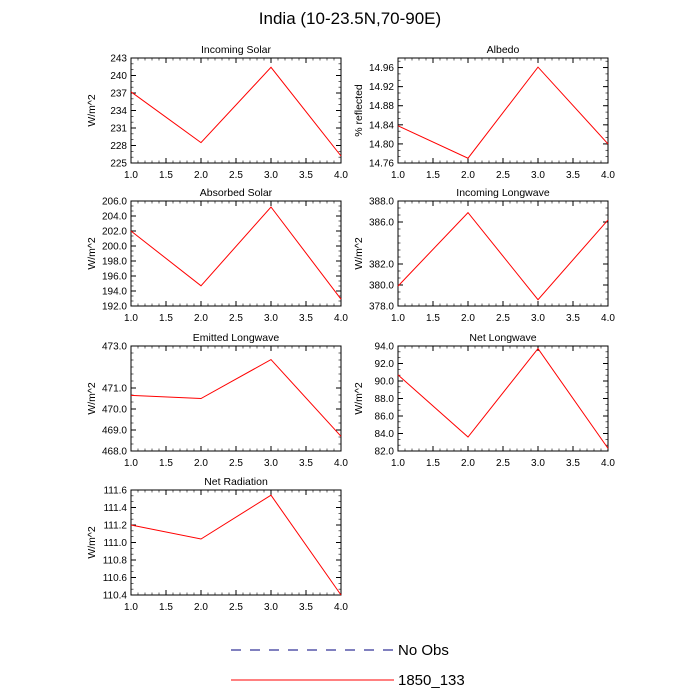  What do you see at coordinates (381, 144) in the screenshot?
I see `y-tick-label: 14.80` at bounding box center [381, 144].